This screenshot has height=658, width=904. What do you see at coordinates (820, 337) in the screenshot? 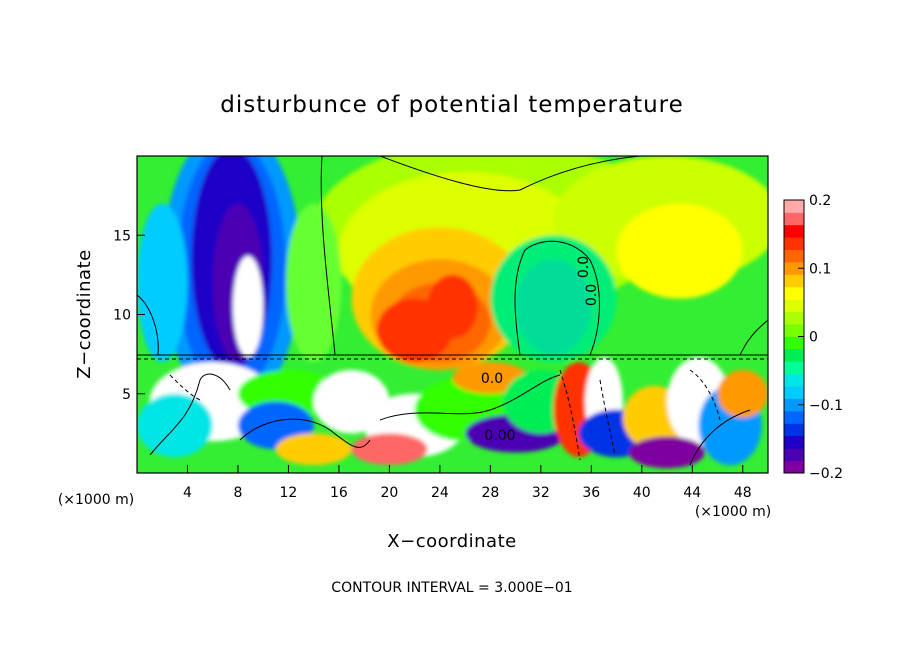
I see `colorbar-ticks: 0.2 0.1 0 −0.1 −0.2` at bounding box center [820, 337].